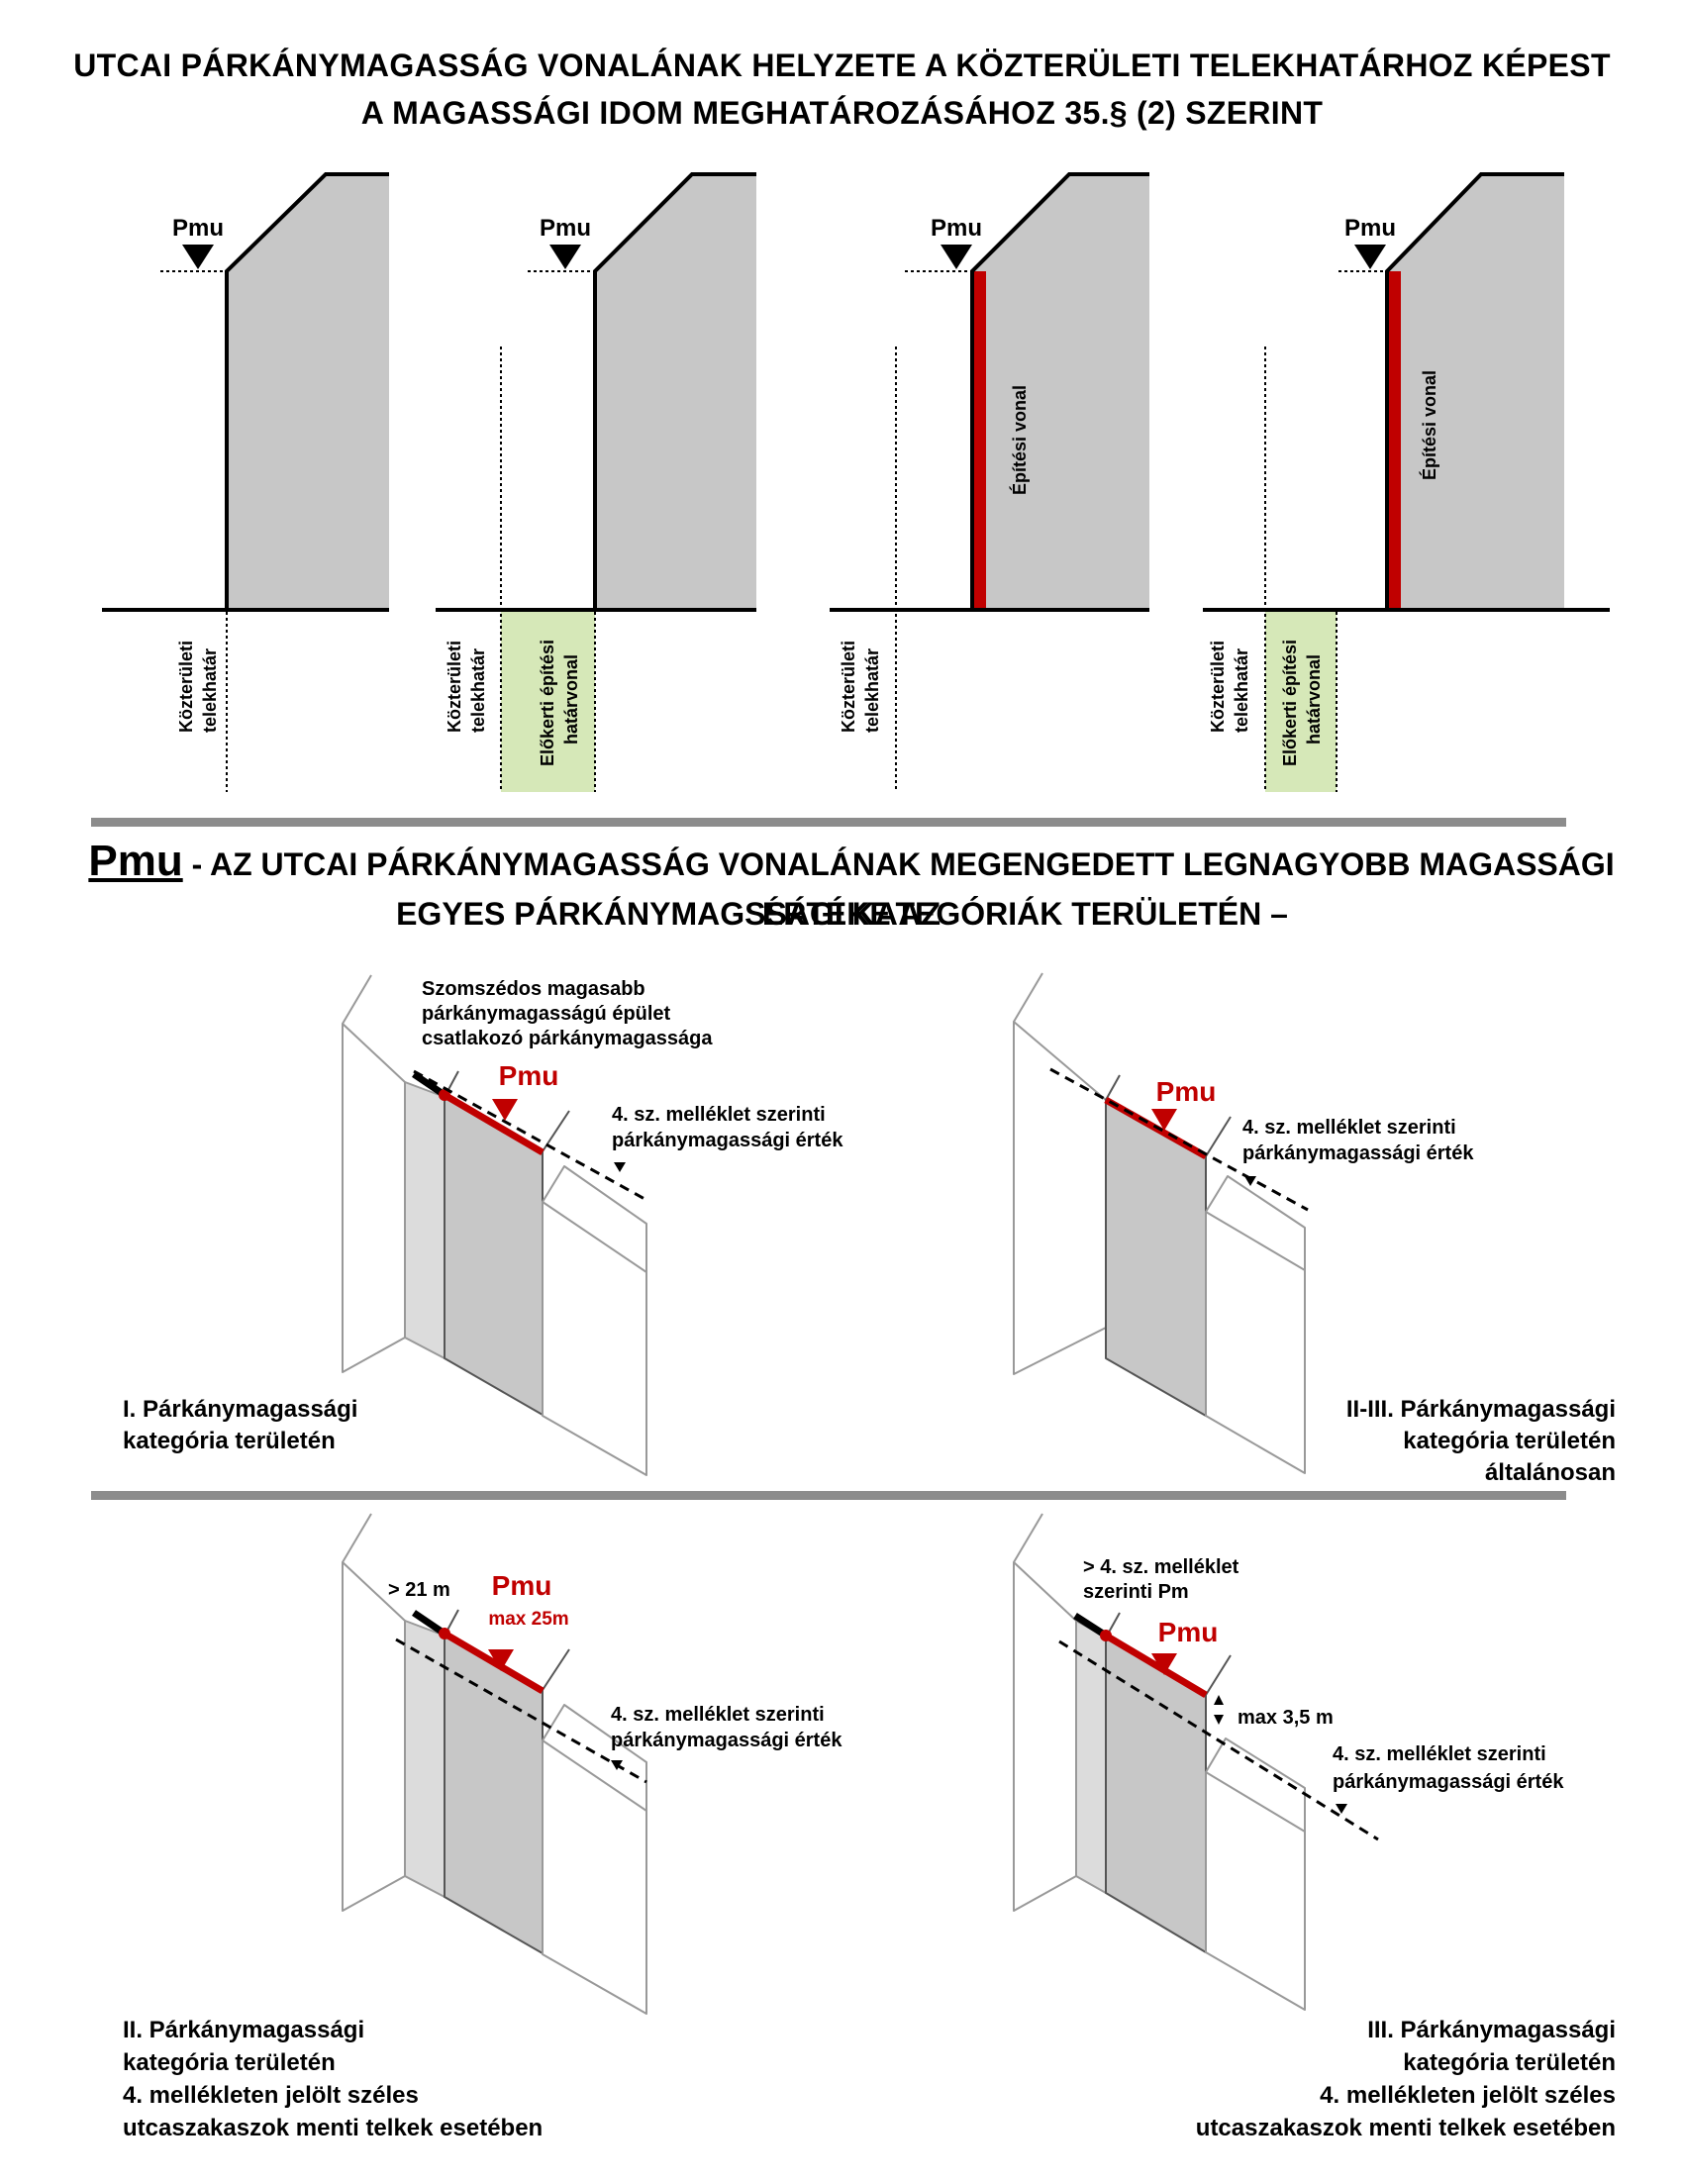 This screenshot has width=1684, height=2184. What do you see at coordinates (1429, 425) in the screenshot?
I see `epitesi-vonal-label: Építési vonal` at bounding box center [1429, 425].